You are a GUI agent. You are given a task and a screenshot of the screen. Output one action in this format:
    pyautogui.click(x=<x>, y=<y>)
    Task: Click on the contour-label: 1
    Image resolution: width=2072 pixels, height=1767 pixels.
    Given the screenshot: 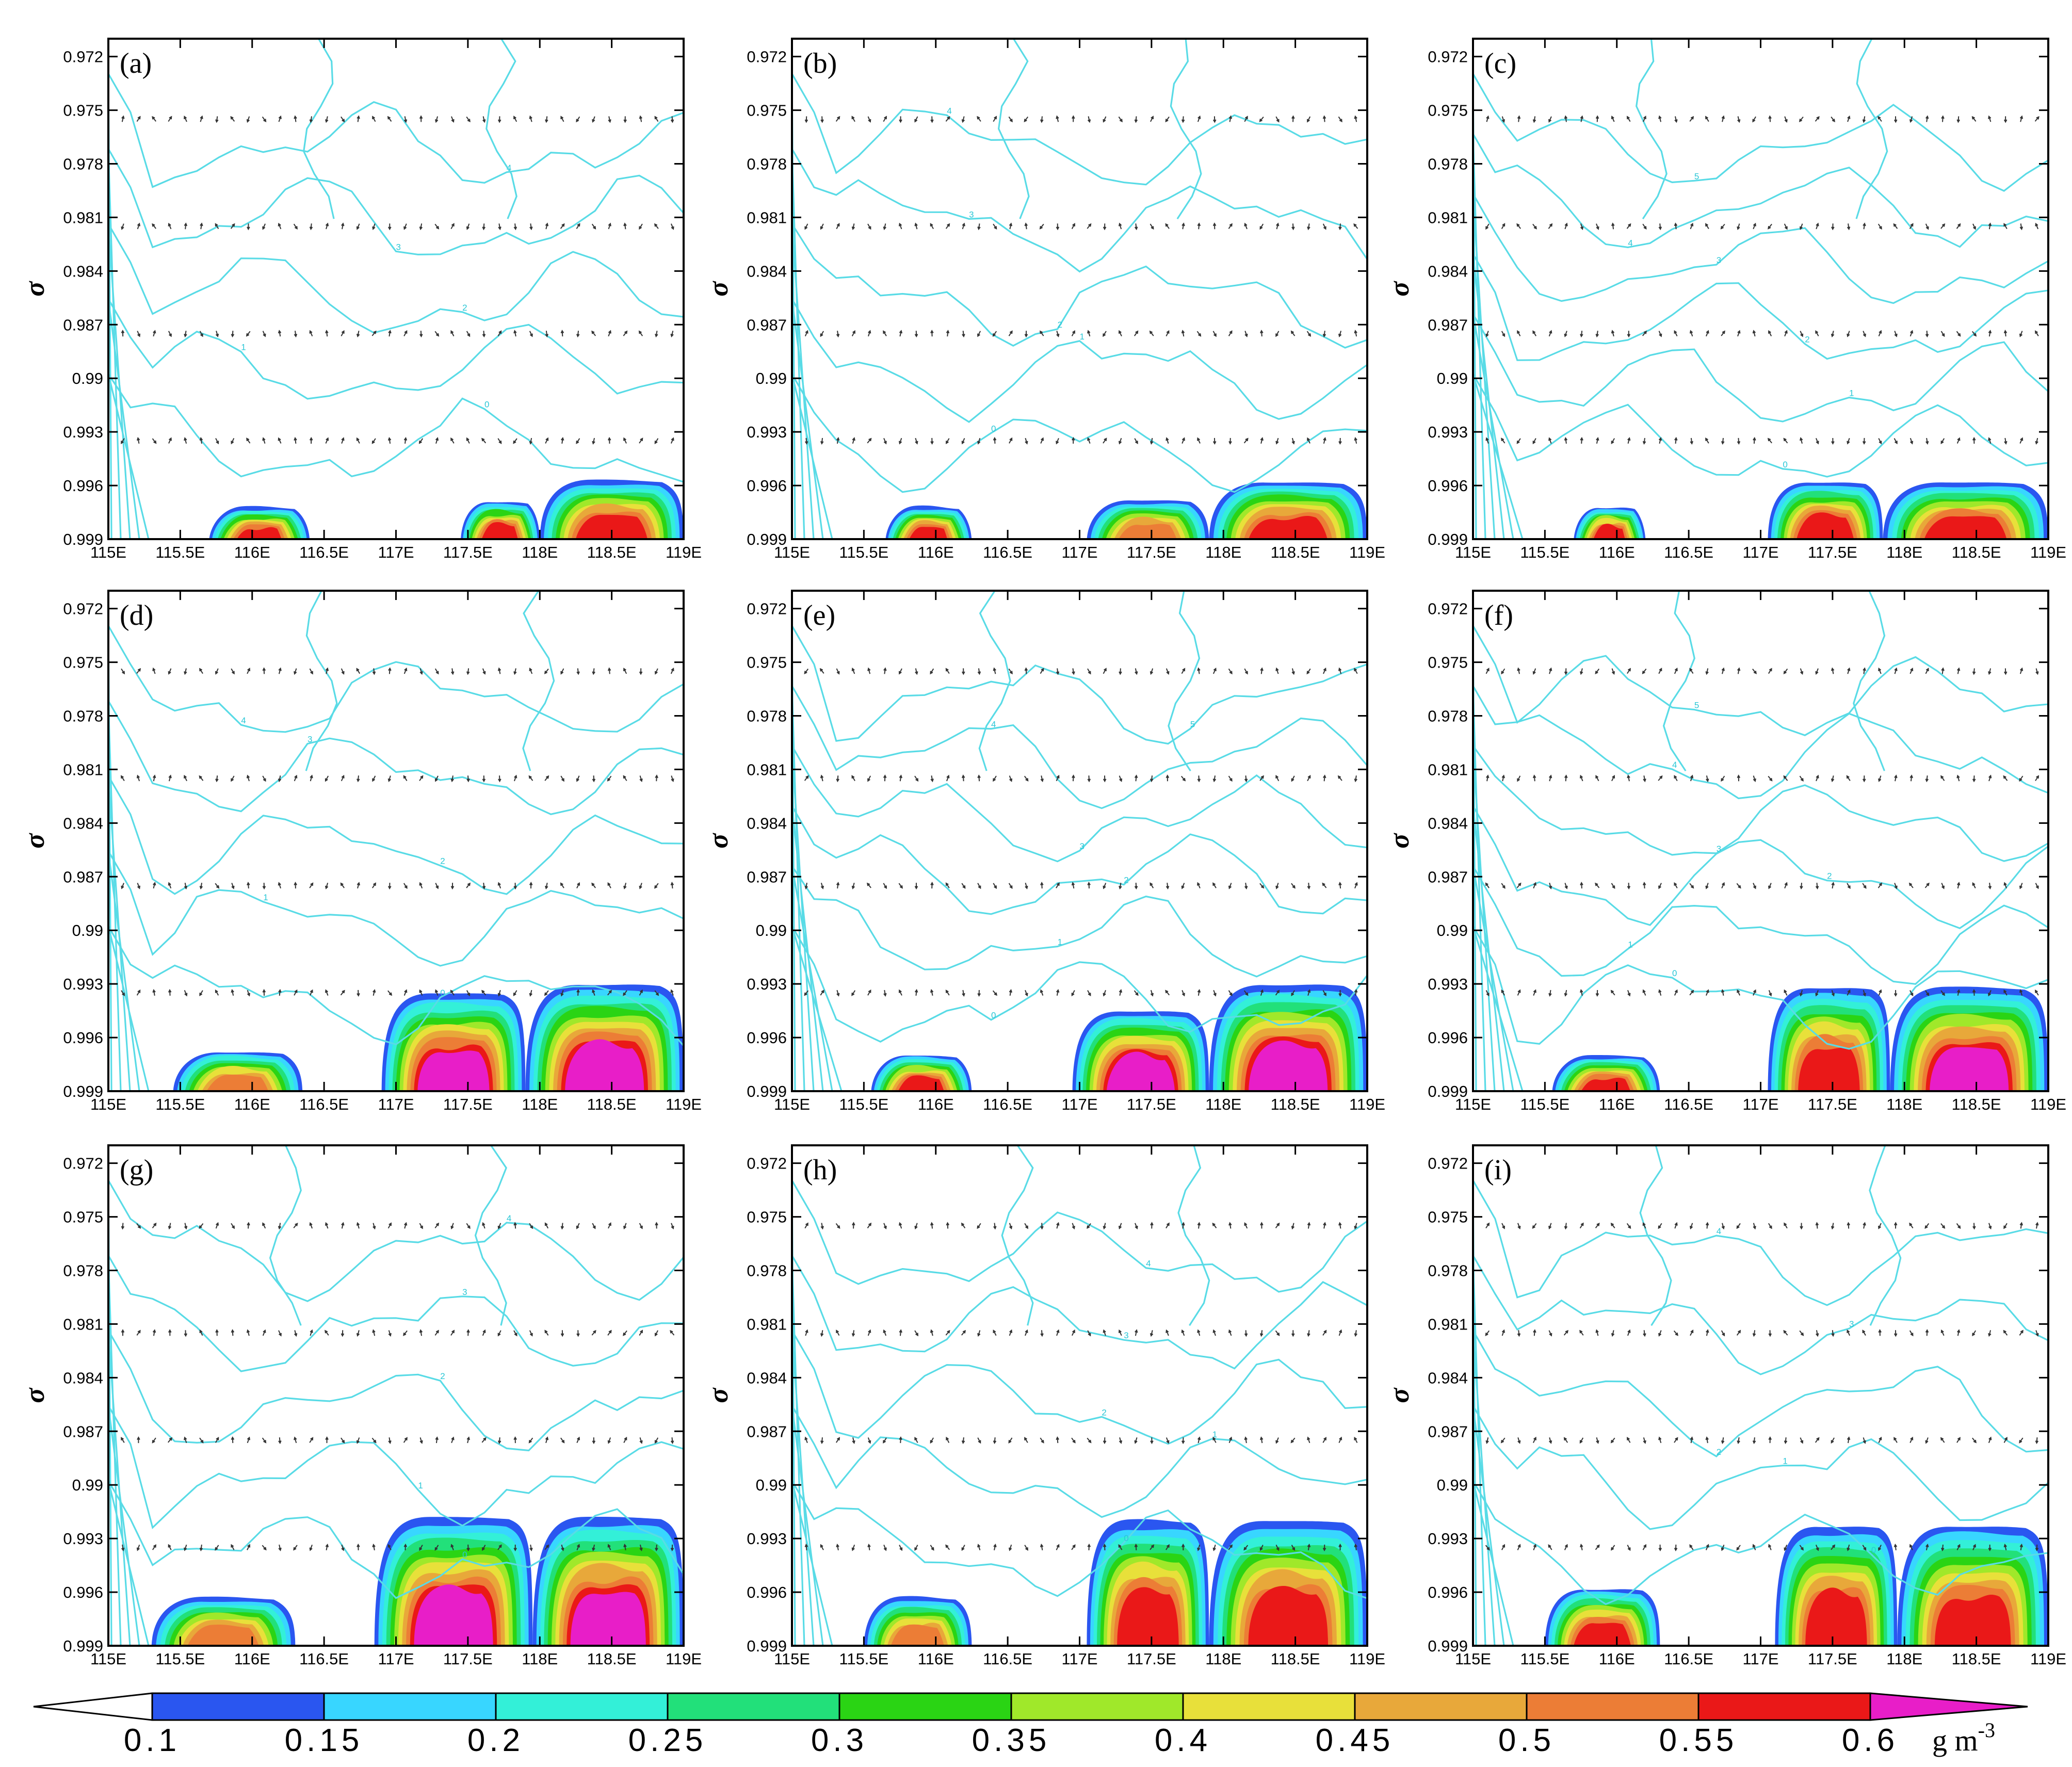 What is the action you would take?
    pyautogui.click(x=1082, y=337)
    